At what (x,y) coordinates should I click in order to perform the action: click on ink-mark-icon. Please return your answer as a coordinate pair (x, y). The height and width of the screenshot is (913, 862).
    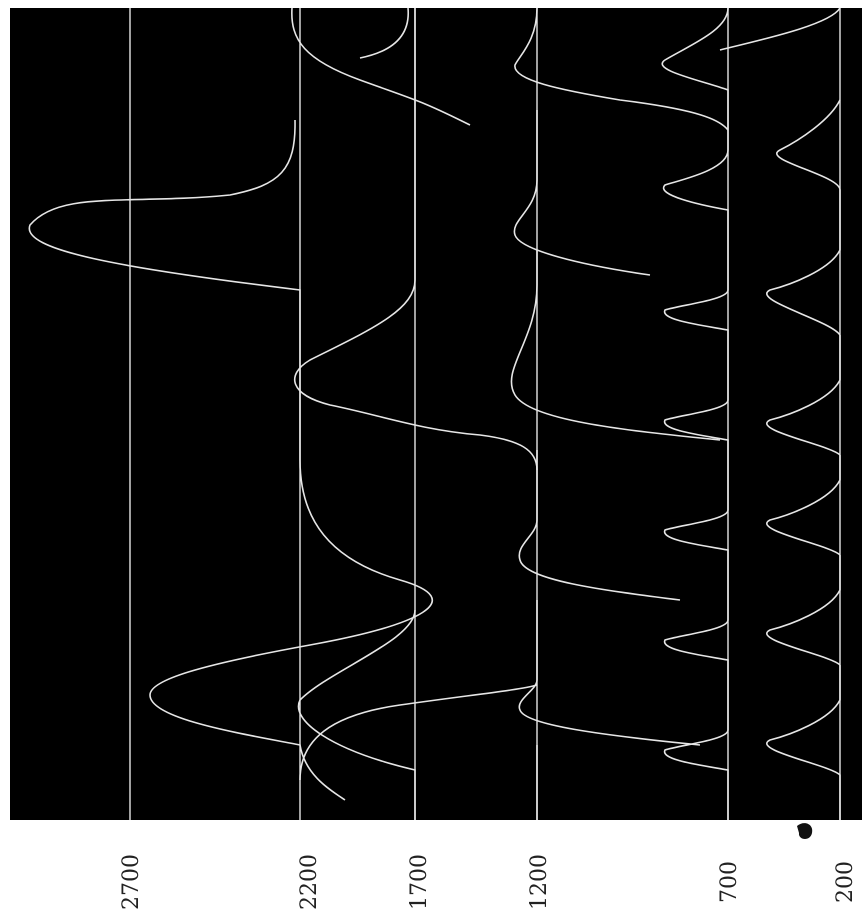
    Looking at the image, I should click on (805, 831).